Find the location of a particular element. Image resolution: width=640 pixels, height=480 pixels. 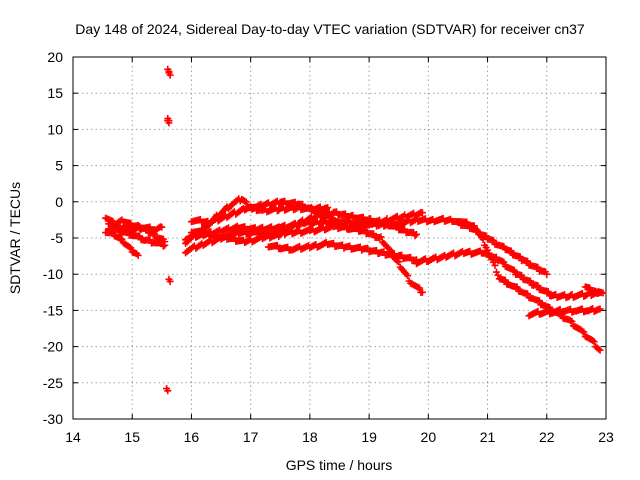

x-tick-label: 17 is located at coordinates (251, 437).